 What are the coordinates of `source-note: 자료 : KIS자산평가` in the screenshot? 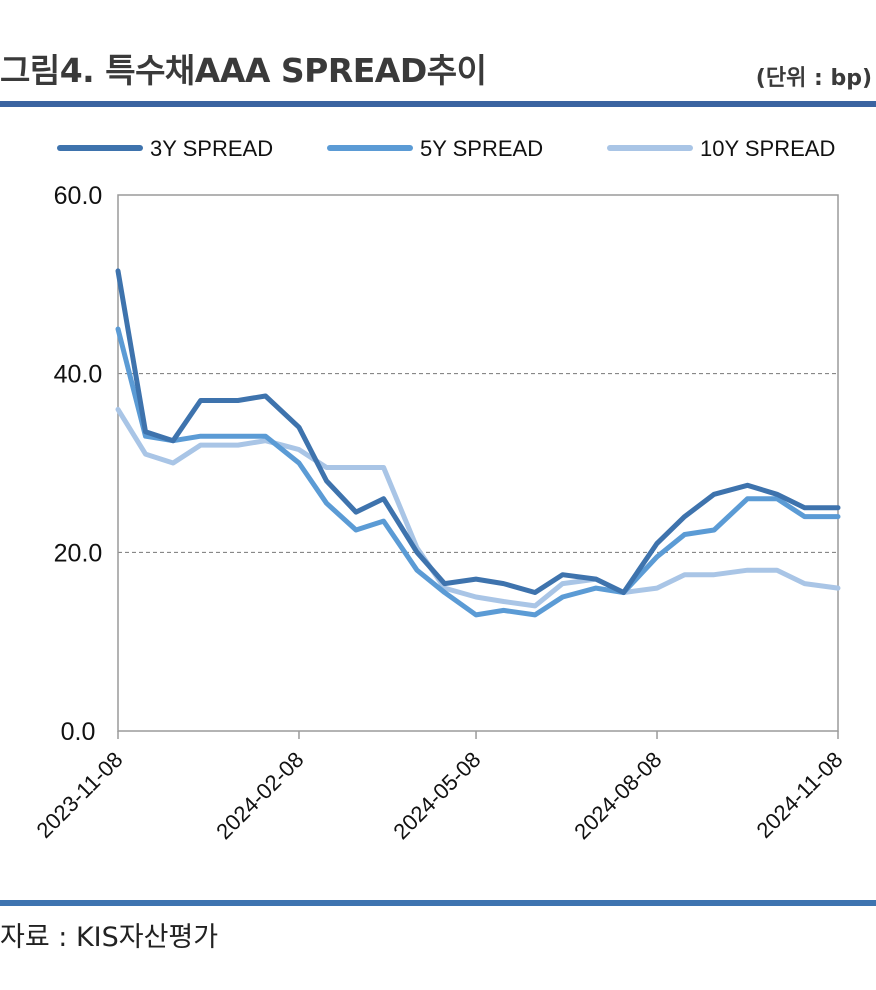 It's located at (109, 937).